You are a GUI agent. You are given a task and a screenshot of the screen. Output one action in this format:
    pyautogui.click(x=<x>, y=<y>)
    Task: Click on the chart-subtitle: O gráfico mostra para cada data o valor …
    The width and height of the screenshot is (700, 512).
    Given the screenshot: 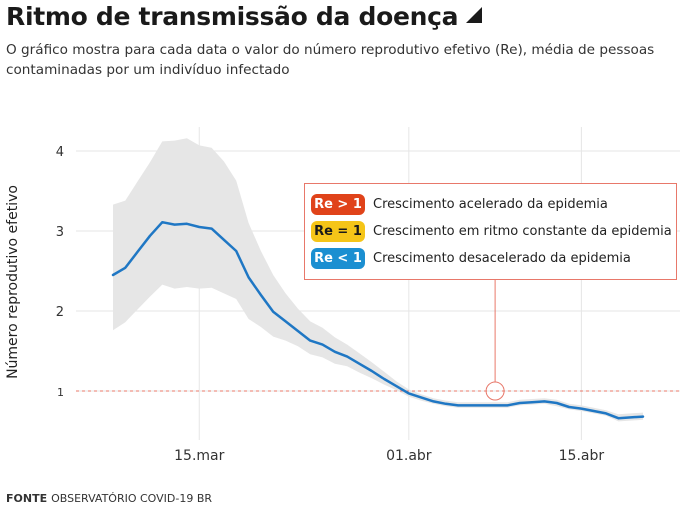 What is the action you would take?
    pyautogui.click(x=330, y=60)
    